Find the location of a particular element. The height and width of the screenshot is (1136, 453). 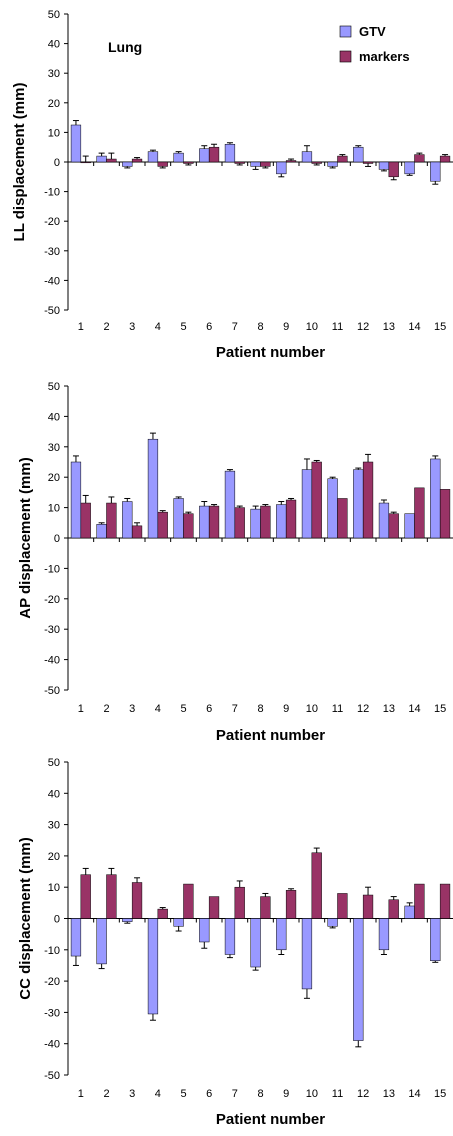

y-axis-title: AP displacement (mm) is located at coordinates (25, 537).